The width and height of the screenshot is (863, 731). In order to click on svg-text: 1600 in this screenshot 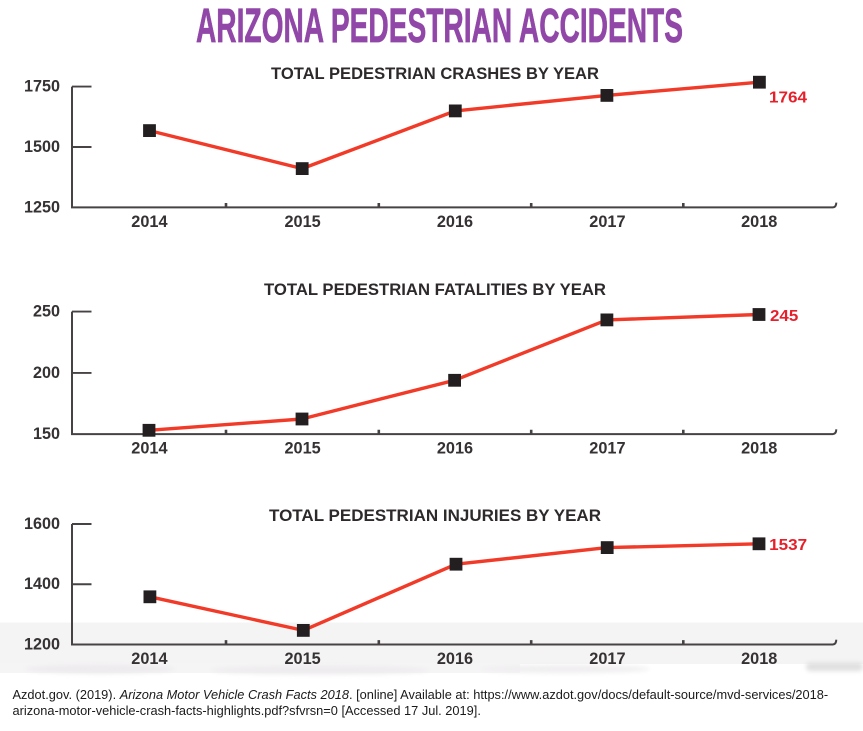, I will do `click(42, 523)`.